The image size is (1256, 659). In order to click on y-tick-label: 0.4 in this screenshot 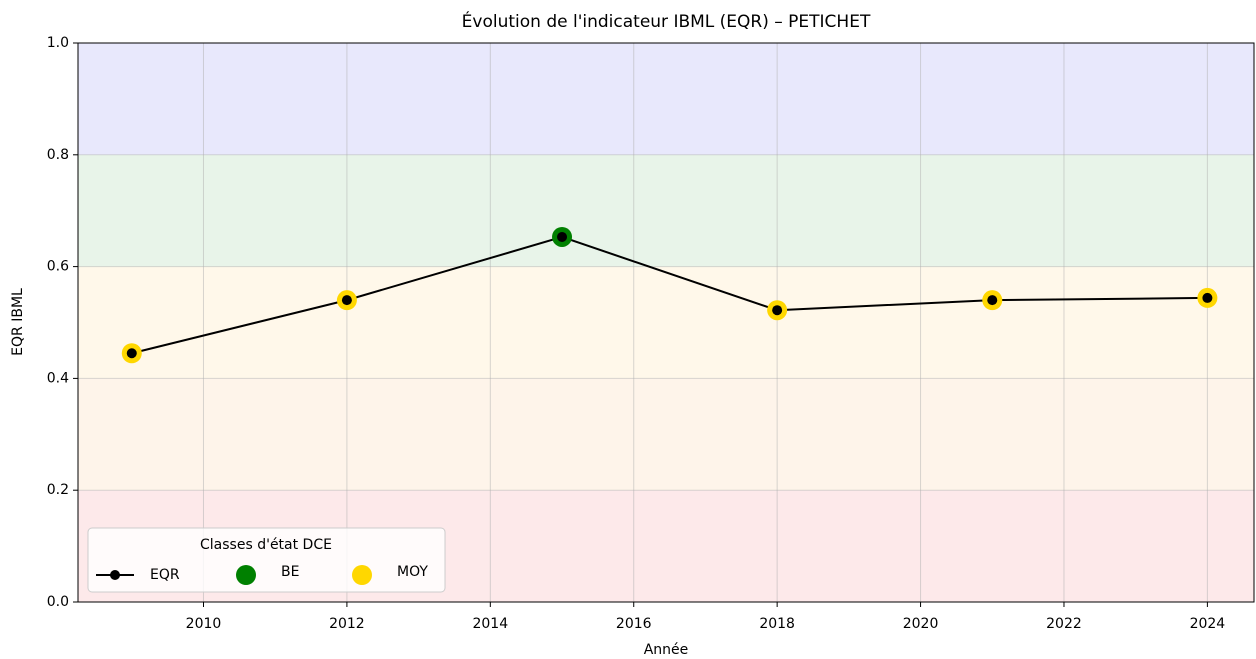, I will do `click(58, 378)`.